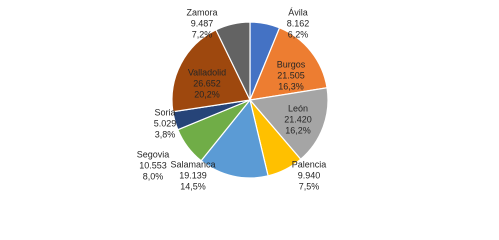 This screenshot has width=499, height=240. I want to click on slice-label-name: Ávila, so click(298, 12).